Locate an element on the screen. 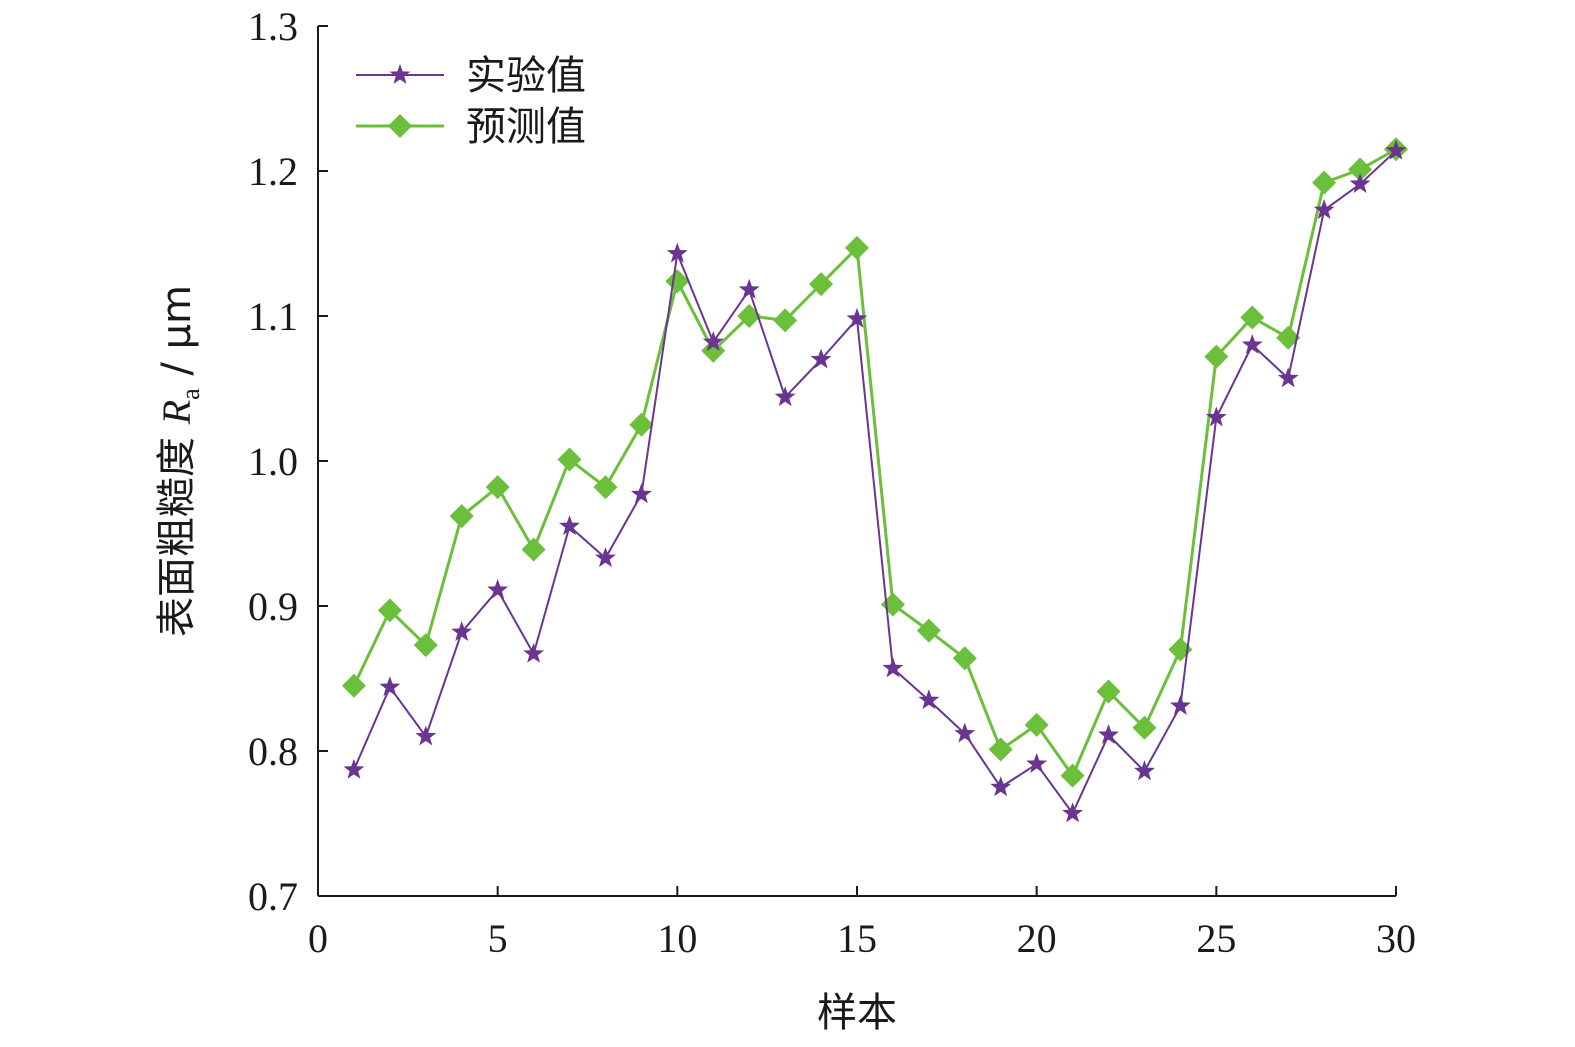  legend-item-experimental: 实验值 is located at coordinates (471, 76).